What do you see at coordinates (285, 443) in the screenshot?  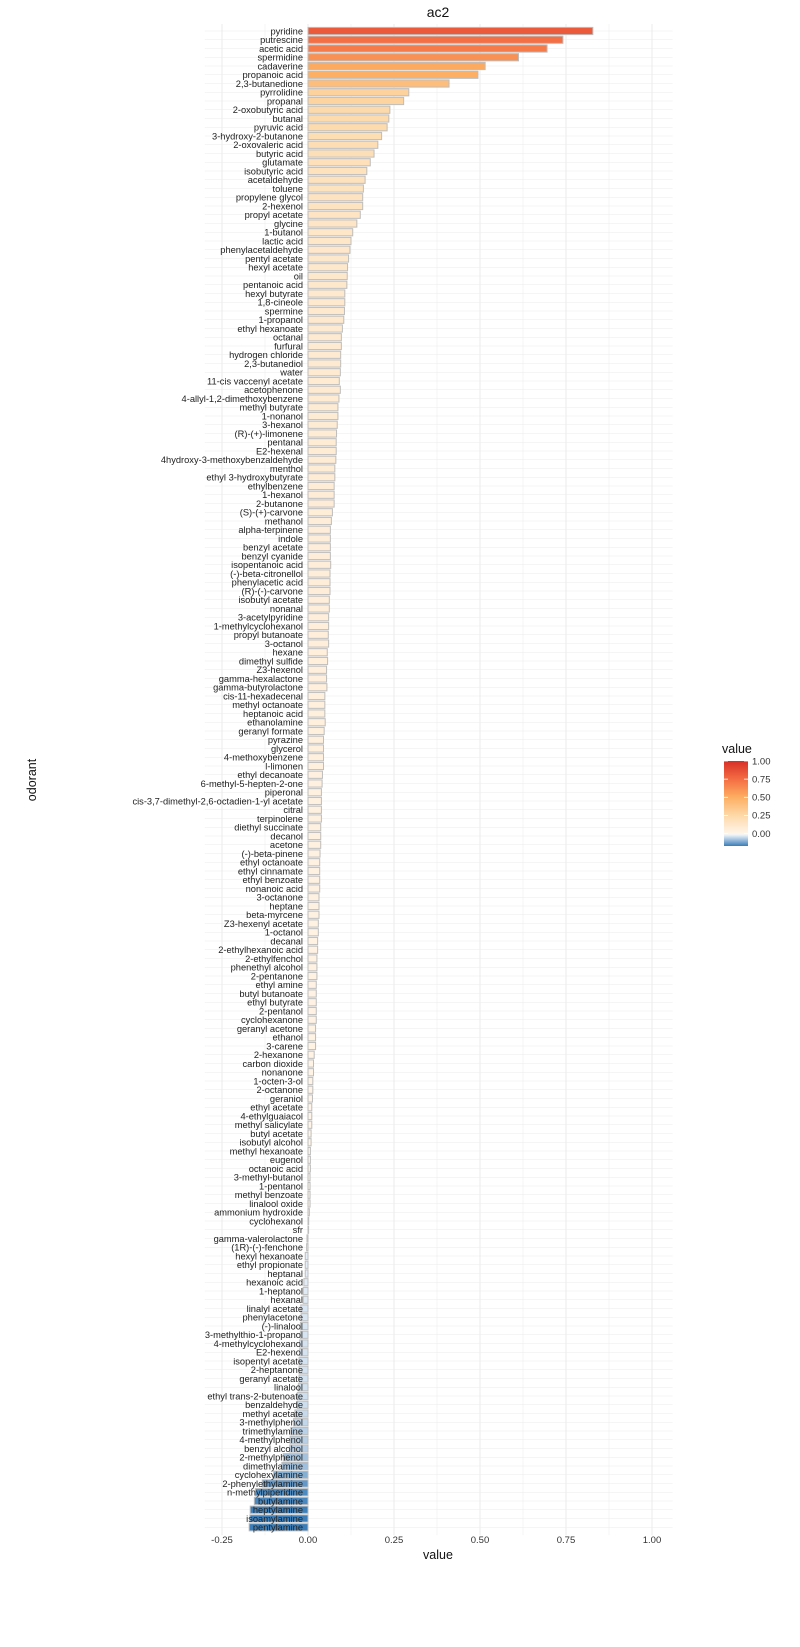 I see `category-label: pentanal` at bounding box center [285, 443].